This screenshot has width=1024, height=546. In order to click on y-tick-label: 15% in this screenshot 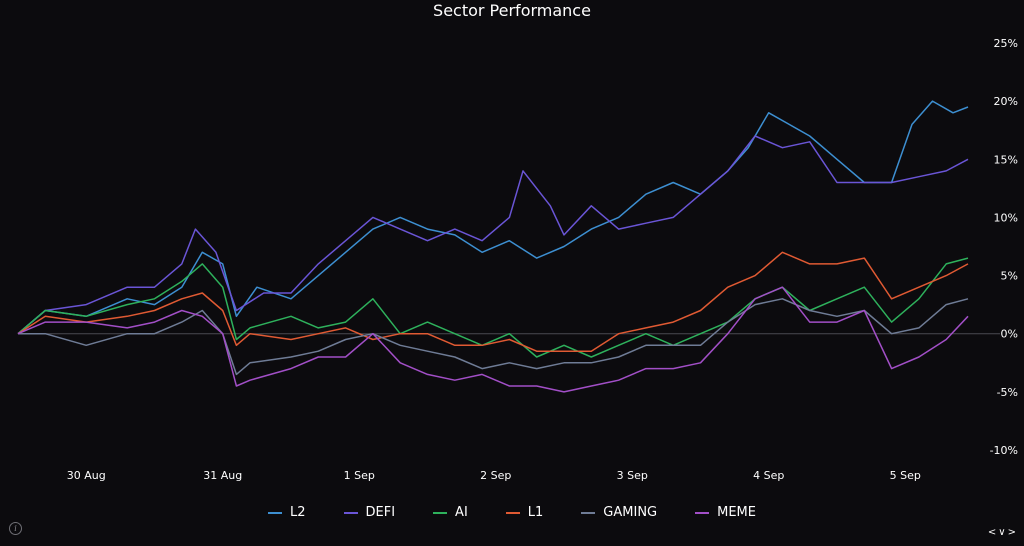, I will do `click(1006, 159)`.